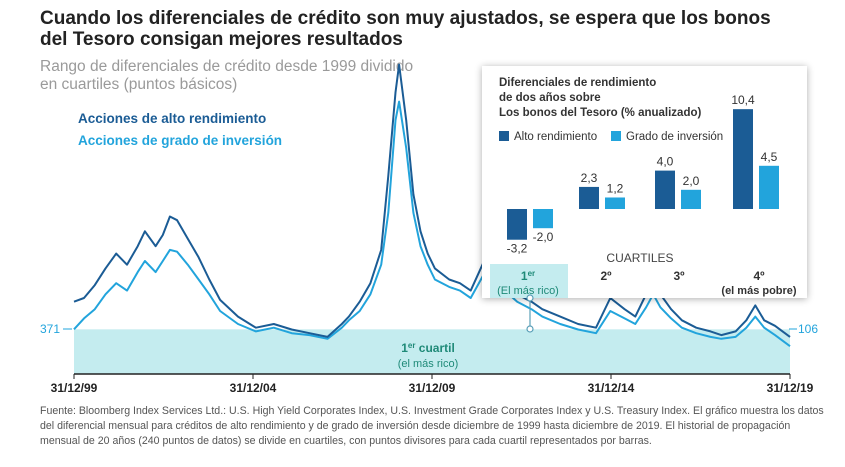  Describe the element at coordinates (790, 388) in the screenshot. I see `x-tick-label: 31/12/19` at that location.